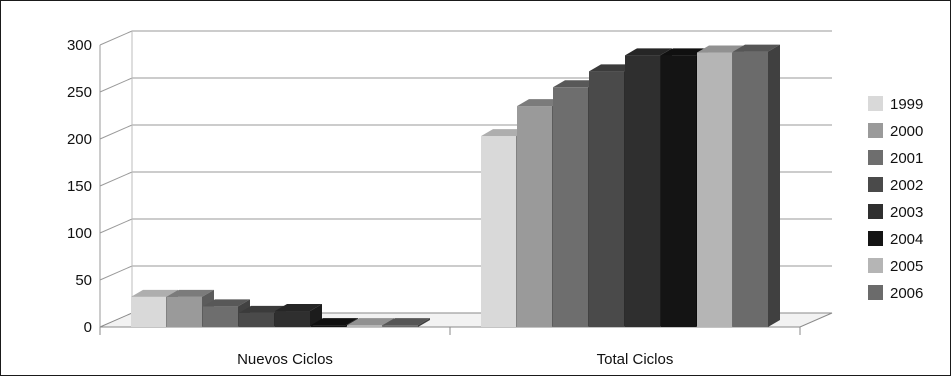  What do you see at coordinates (906, 239) in the screenshot?
I see `legend-label: 2004` at bounding box center [906, 239].